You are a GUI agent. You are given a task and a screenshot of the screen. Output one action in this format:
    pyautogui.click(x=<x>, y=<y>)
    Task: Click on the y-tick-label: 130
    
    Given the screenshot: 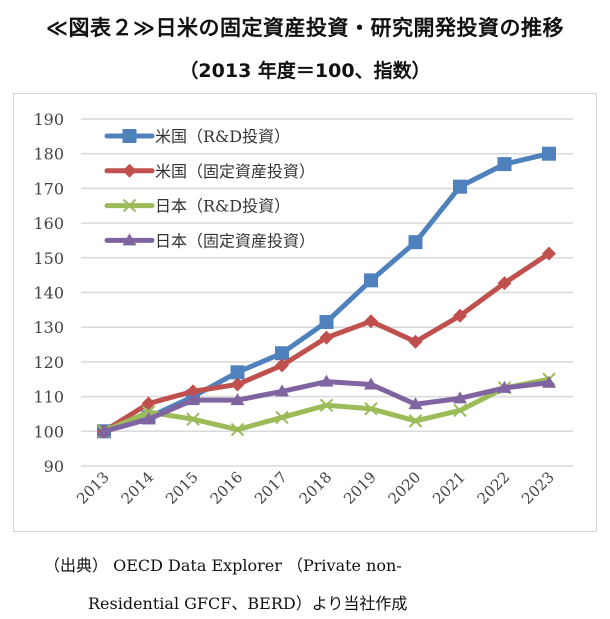 What is the action you would take?
    pyautogui.click(x=48, y=327)
    